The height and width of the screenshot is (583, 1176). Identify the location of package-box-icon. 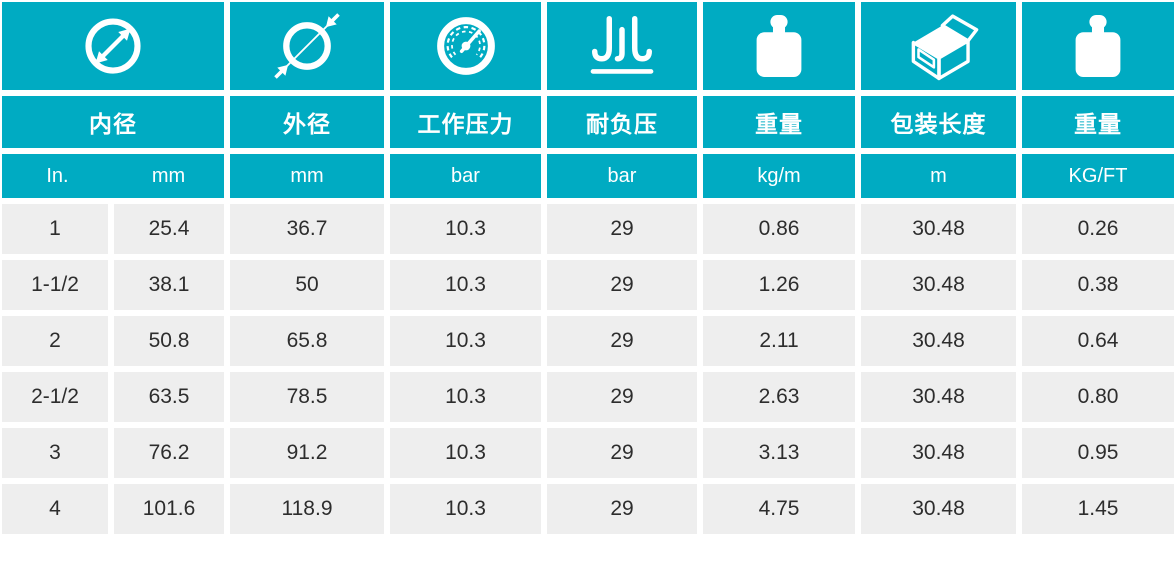
(939, 46).